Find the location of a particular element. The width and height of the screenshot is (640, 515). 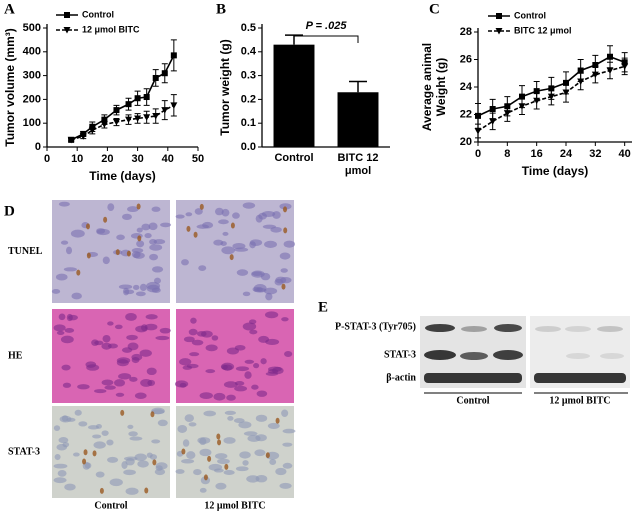

row-label: STAT-3 is located at coordinates (24, 451).